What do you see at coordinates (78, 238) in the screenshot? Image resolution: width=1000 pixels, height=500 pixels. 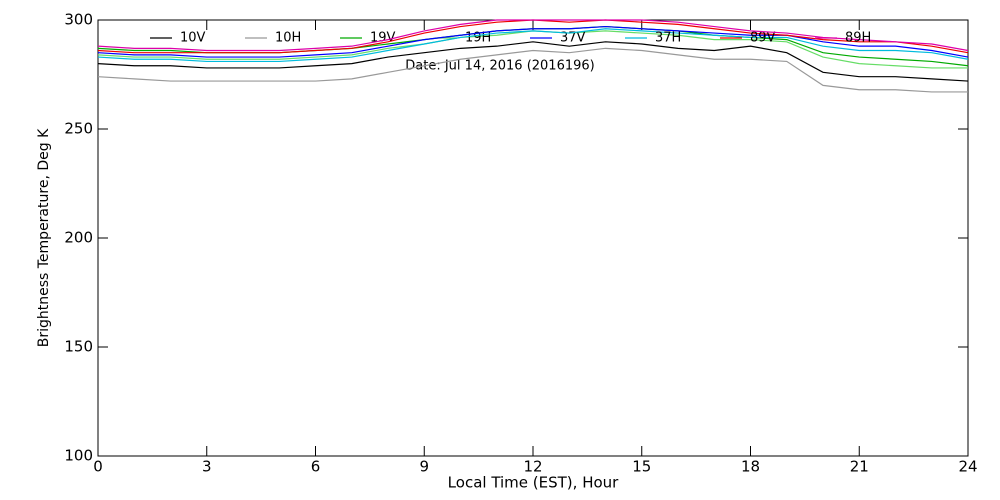 I see `y-tick-label: 200` at bounding box center [78, 238].